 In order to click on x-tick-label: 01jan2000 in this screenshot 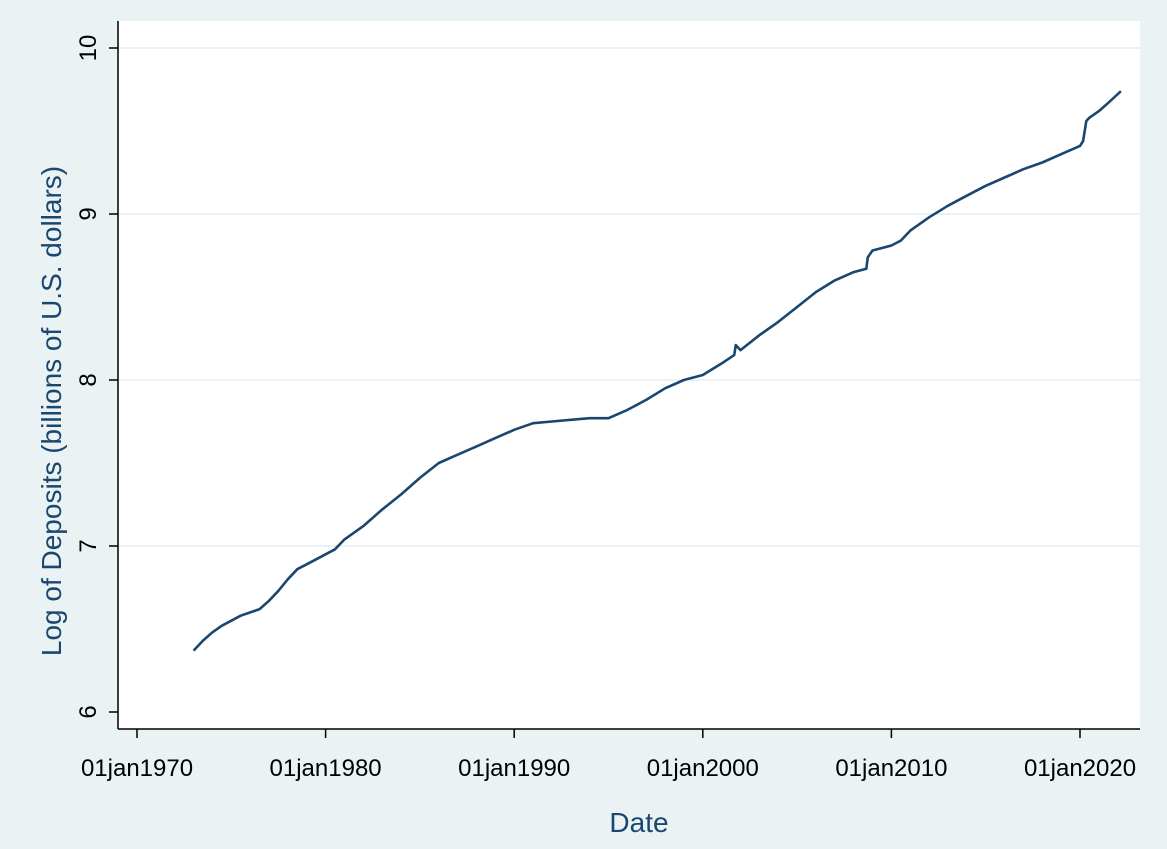, I will do `click(703, 768)`.